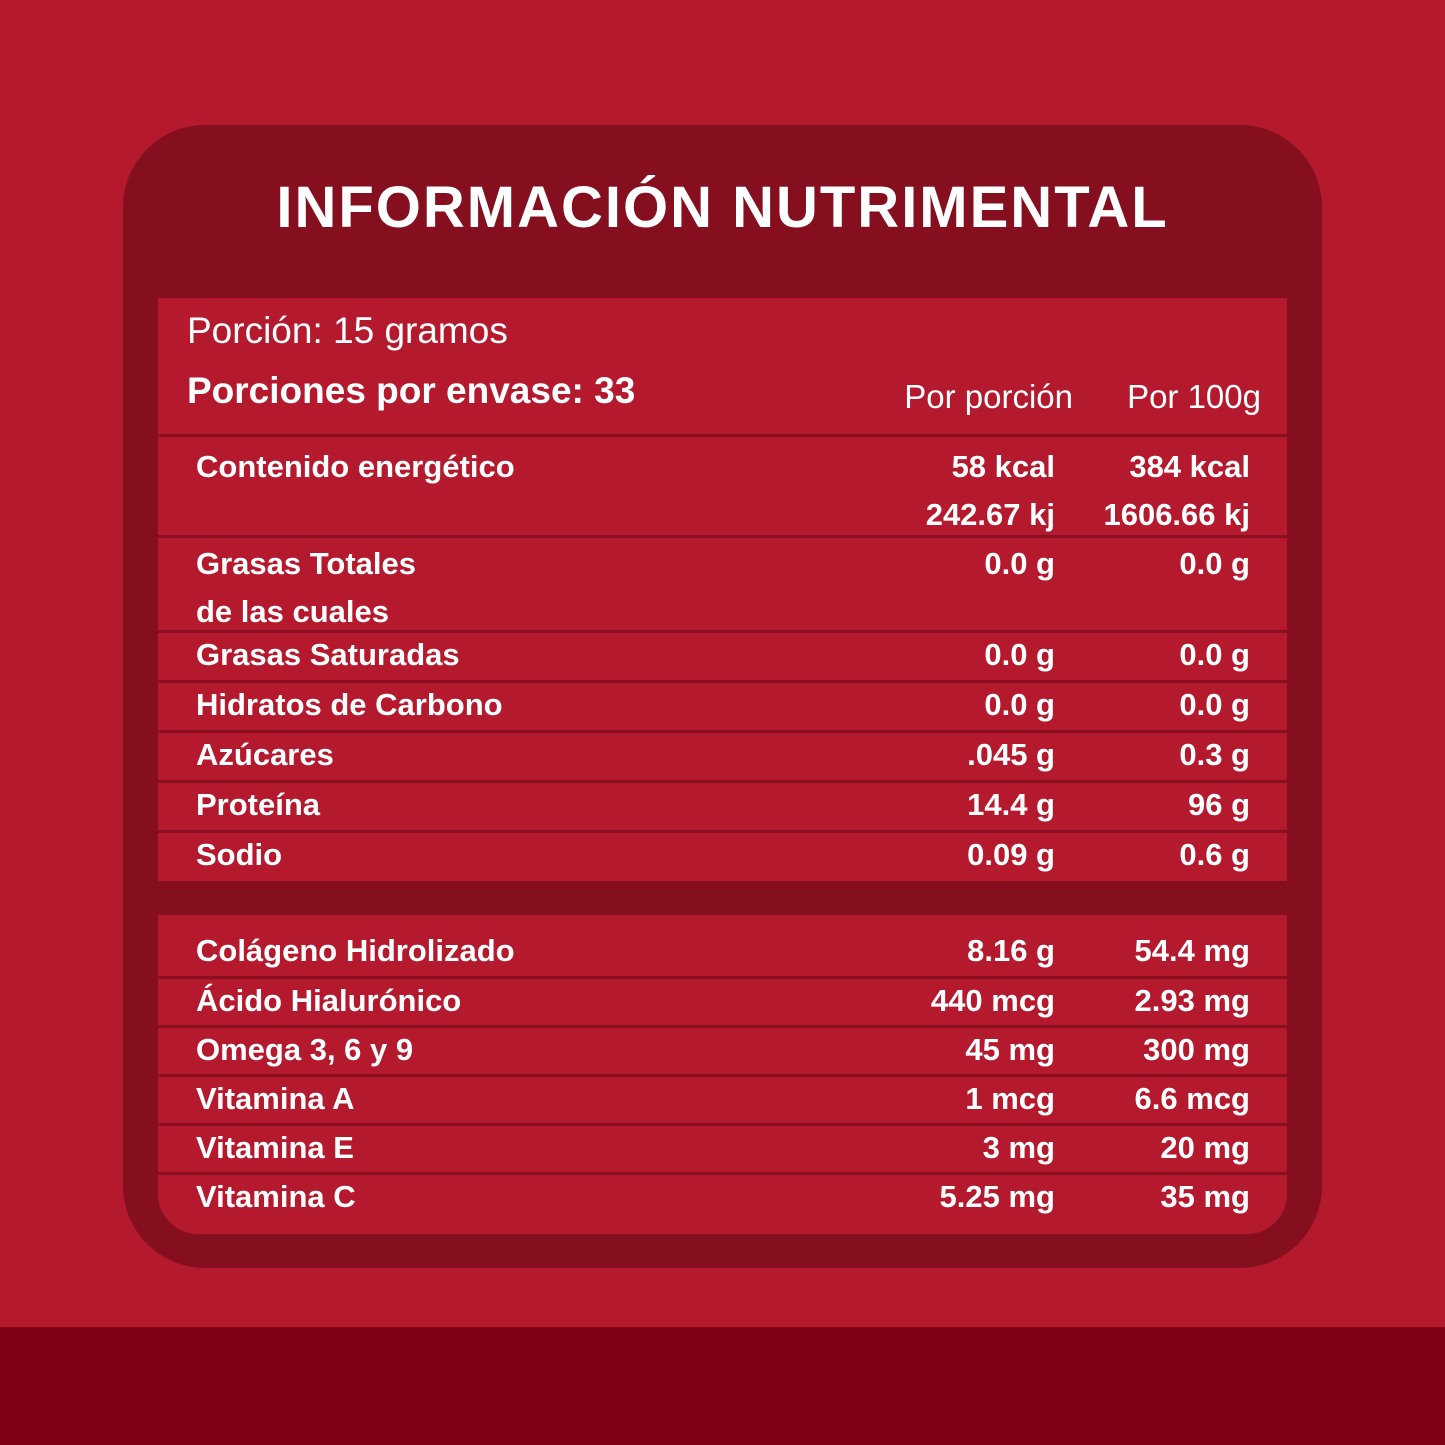 The image size is (1445, 1445). I want to click on column-header-per-100g: Por 100g, so click(1194, 396).